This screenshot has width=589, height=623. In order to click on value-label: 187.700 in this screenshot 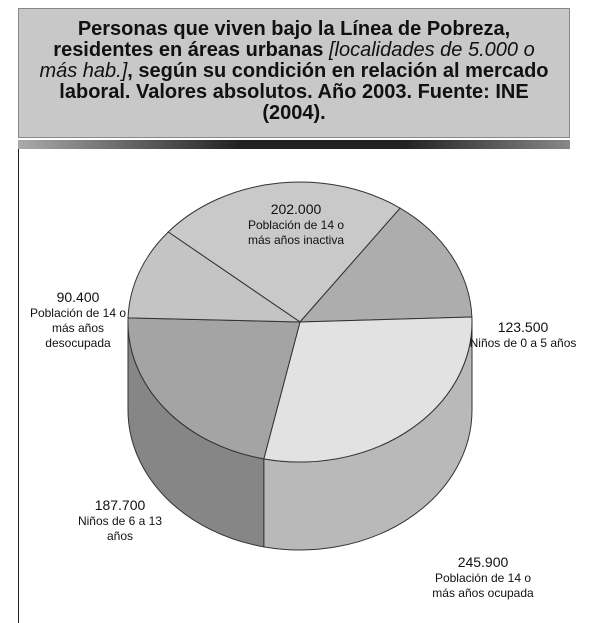, I will do `click(120, 505)`.